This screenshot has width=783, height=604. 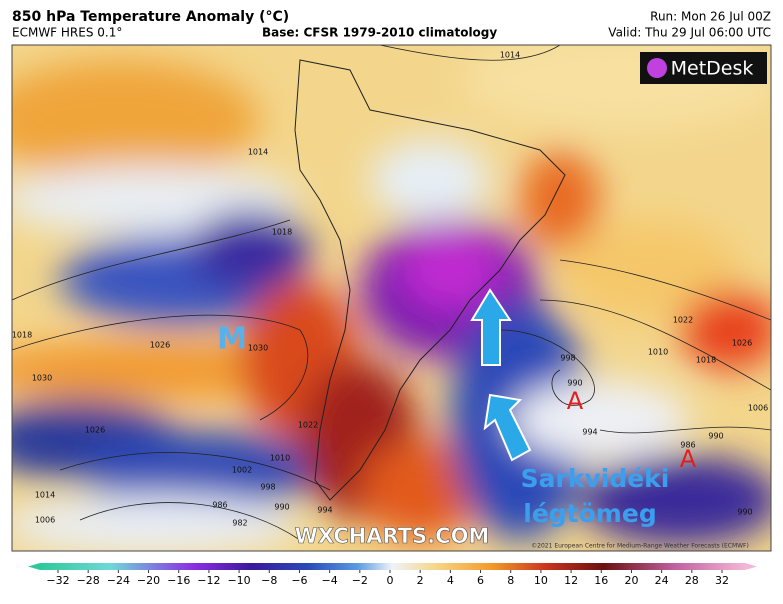 I want to click on annotation: Sarkvidéki, so click(x=595, y=478).